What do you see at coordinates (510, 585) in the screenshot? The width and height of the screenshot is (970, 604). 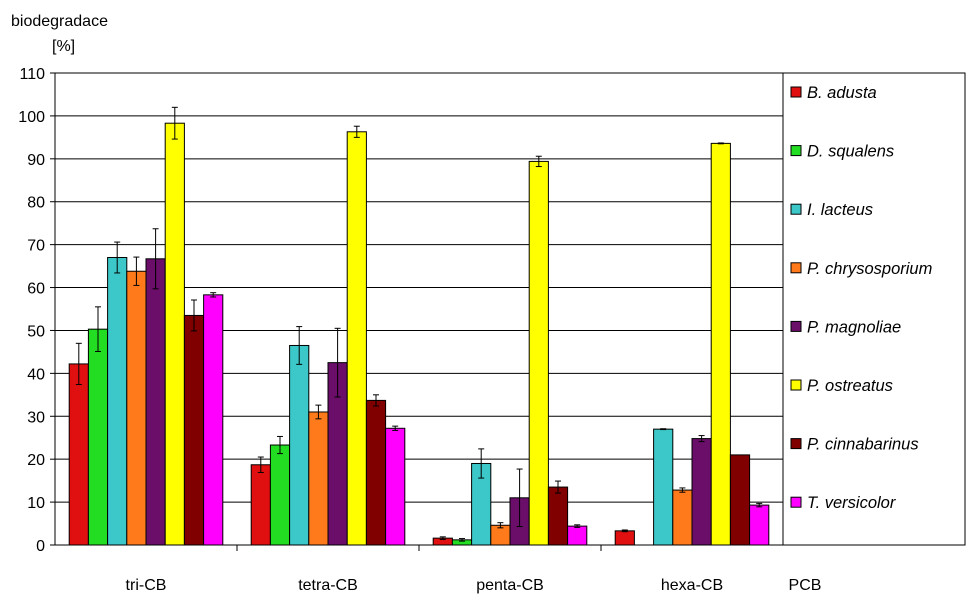 I see `x-category-label: penta-CB` at bounding box center [510, 585].